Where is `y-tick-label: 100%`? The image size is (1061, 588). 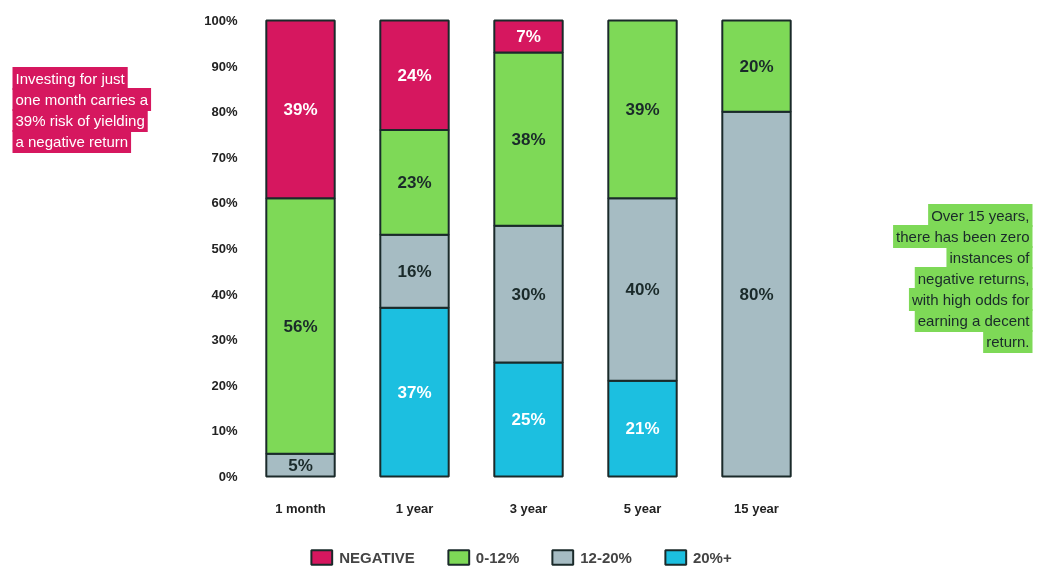
y-tick-label: 100% is located at coordinates (221, 20).